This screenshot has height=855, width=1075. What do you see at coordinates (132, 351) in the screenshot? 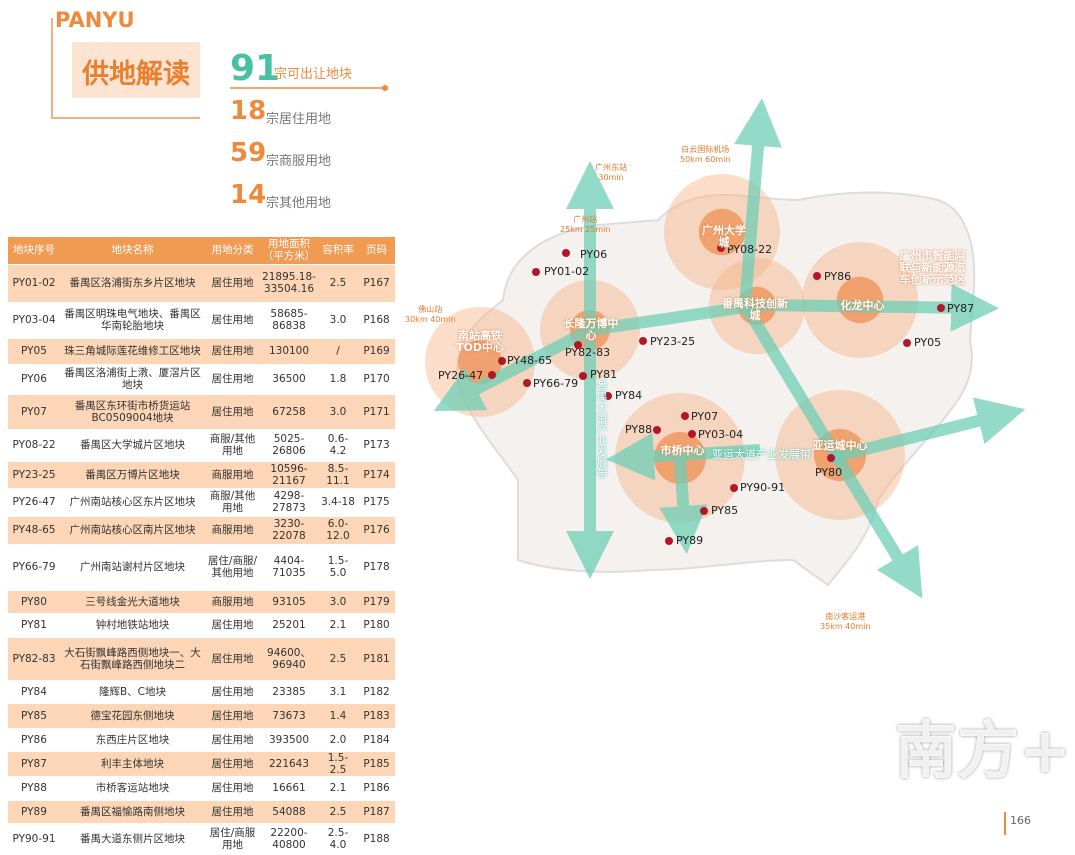
I see `table-cell: 珠三角城际莲花维修工区地块` at bounding box center [132, 351].